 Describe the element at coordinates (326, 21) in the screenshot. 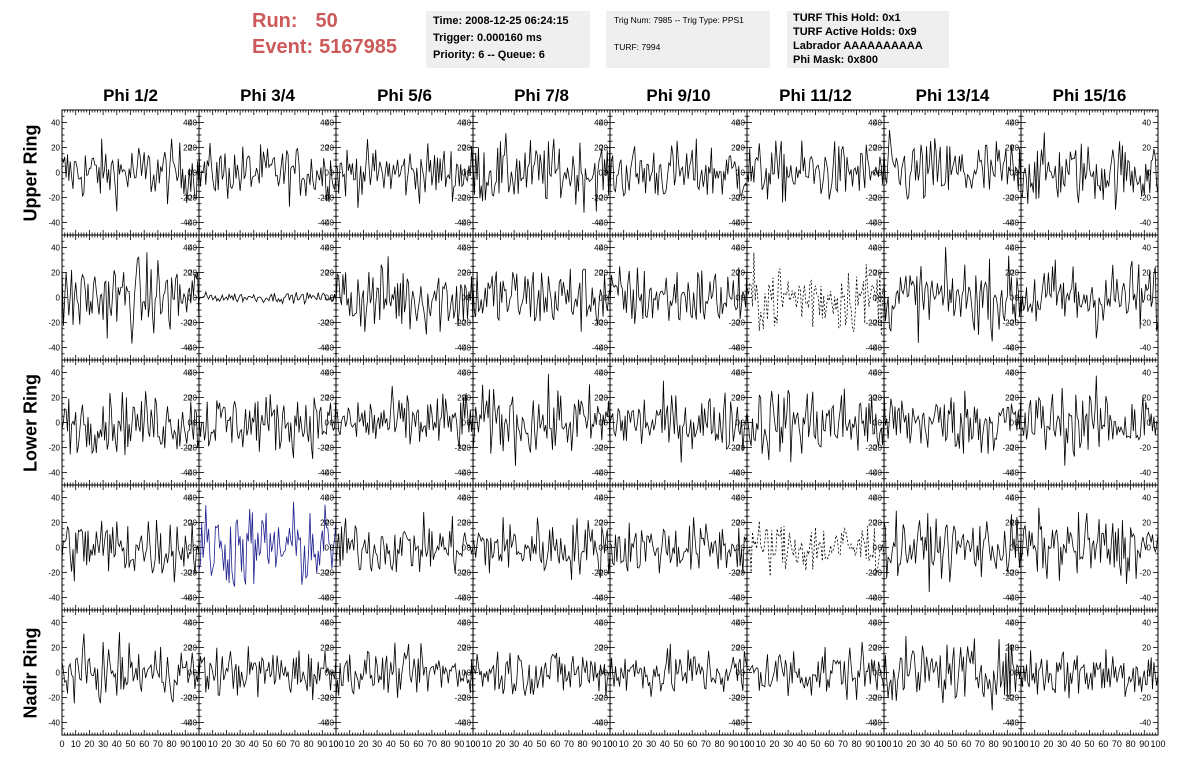

I see `run-value: 50` at that location.